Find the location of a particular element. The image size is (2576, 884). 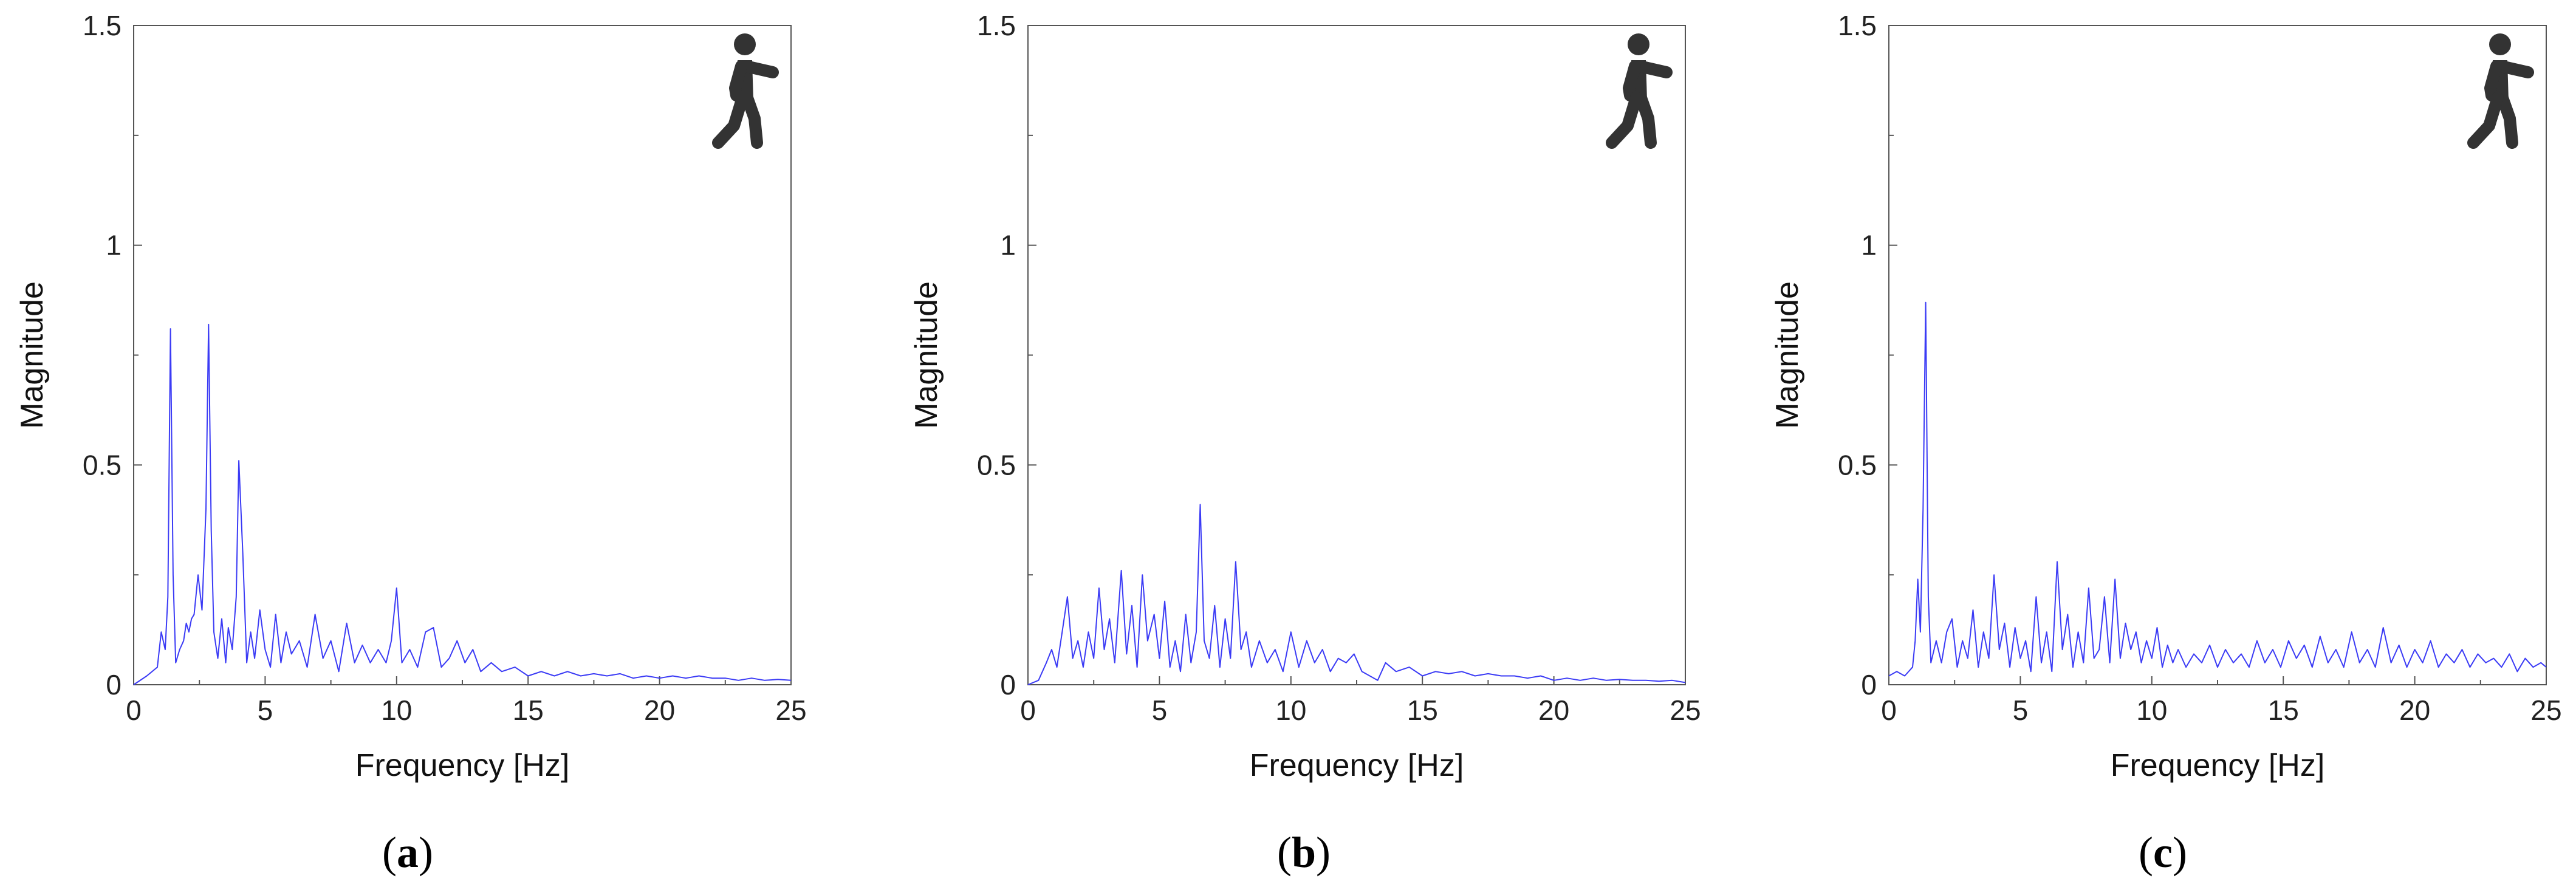

panel-label-letter: b is located at coordinates (1304, 852).